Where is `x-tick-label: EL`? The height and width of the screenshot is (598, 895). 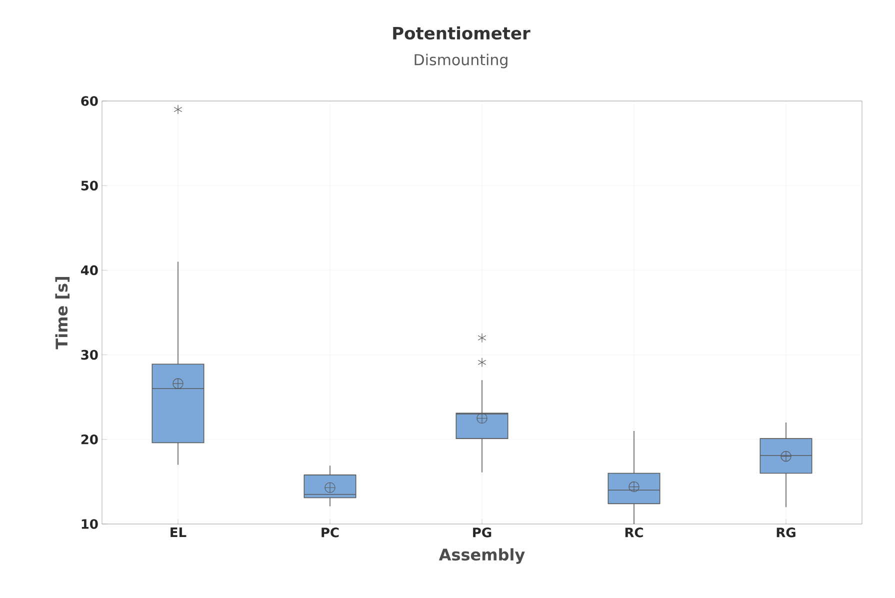
x-tick-label: EL is located at coordinates (178, 533).